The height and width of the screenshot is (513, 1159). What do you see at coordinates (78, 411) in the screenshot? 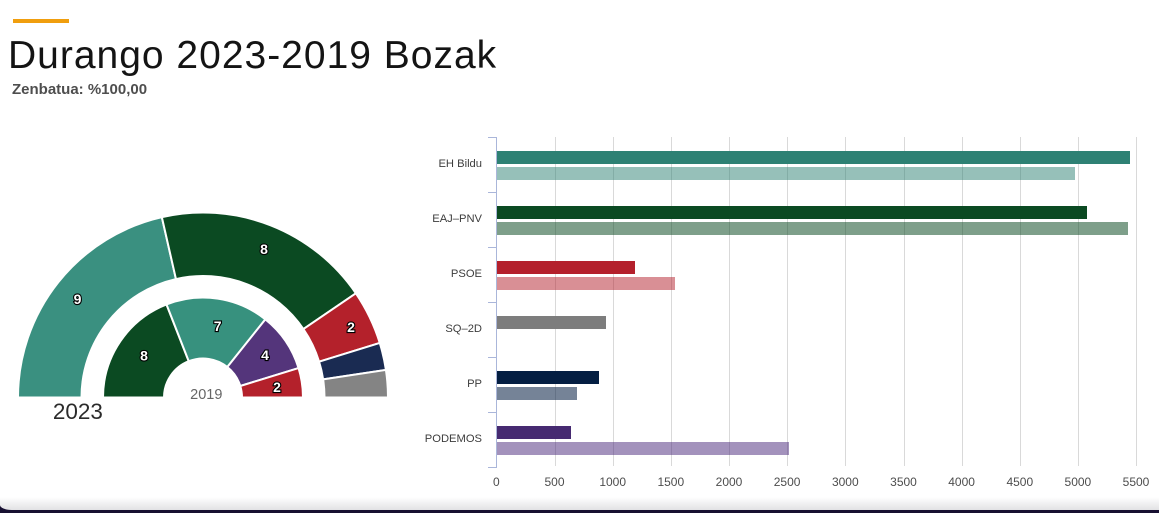
I see `svg-text: 2023` at bounding box center [78, 411].